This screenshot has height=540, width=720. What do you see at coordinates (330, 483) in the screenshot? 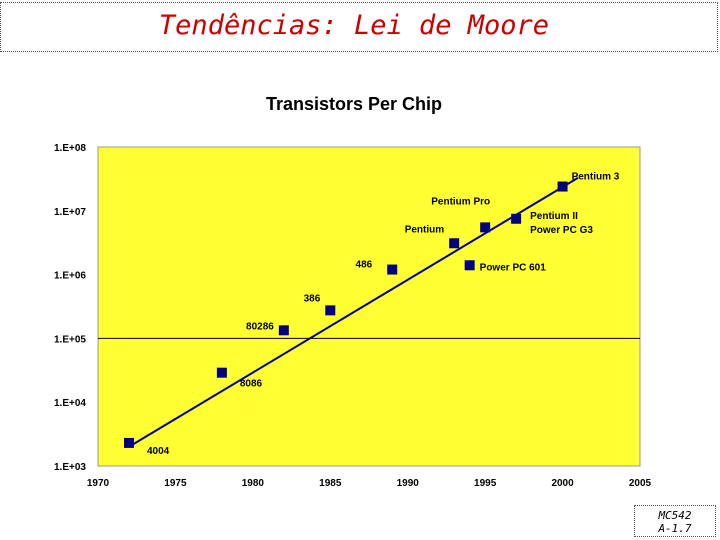
I see `x-tick-label: 1985` at bounding box center [330, 483].